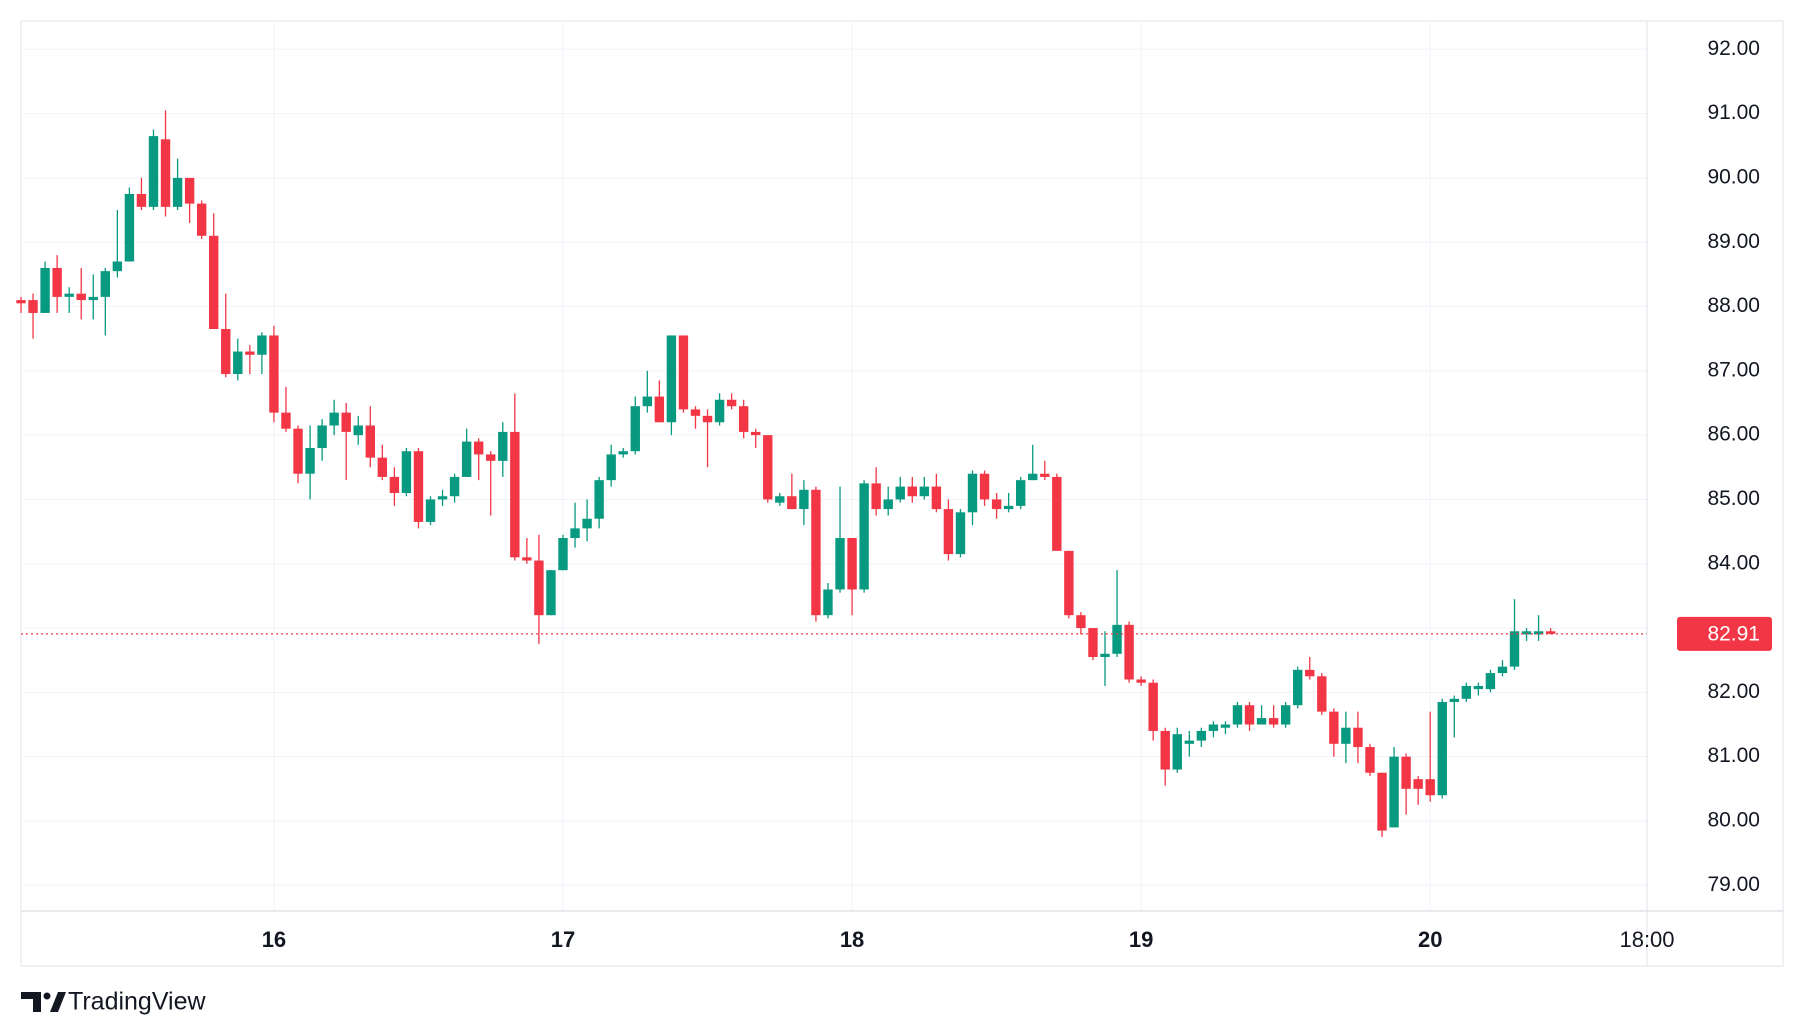 Image resolution: width=1794 pixels, height=1032 pixels. Describe the element at coordinates (47, 996) in the screenshot. I see `logo-dot` at that location.